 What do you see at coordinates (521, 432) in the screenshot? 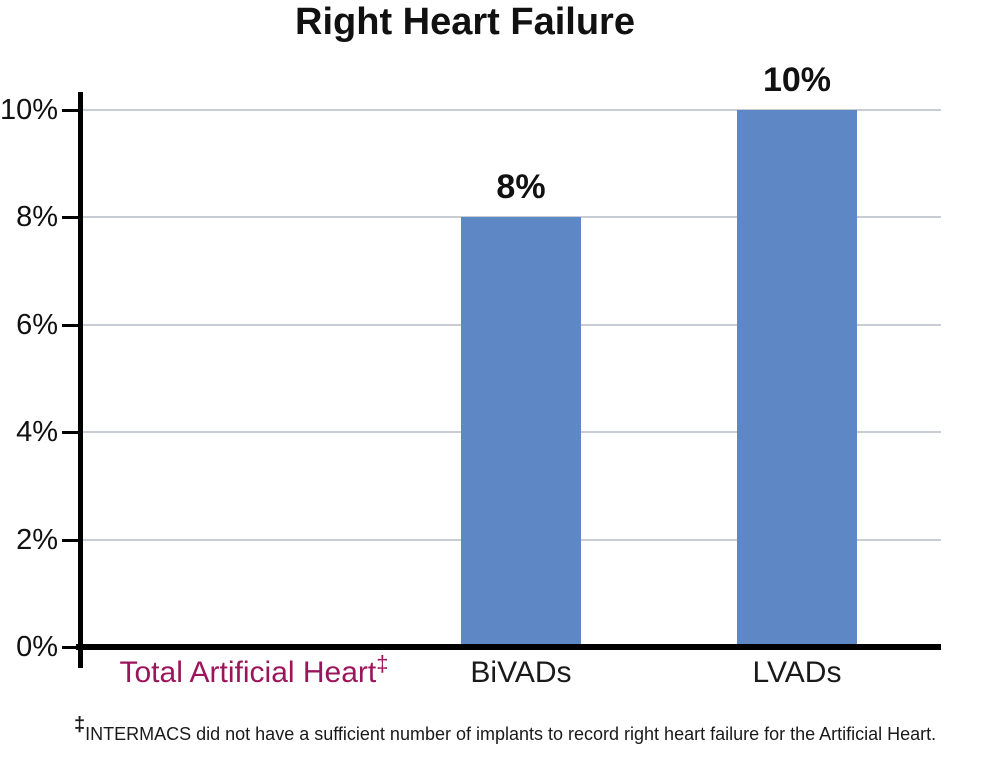
I see `bar-bivads` at bounding box center [521, 432].